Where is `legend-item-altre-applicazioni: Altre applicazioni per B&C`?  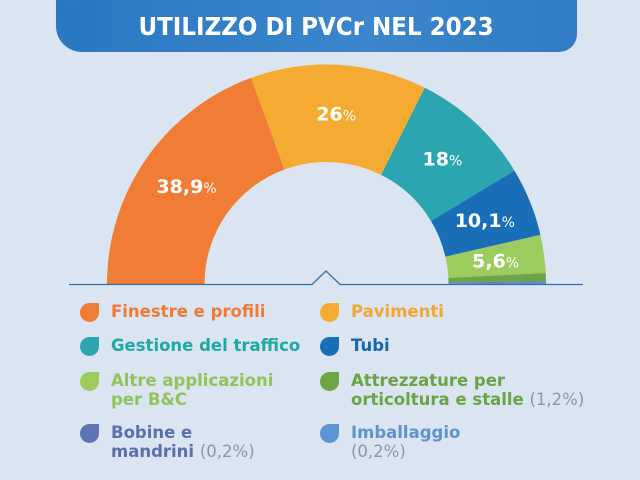 legend-item-altre-applicazioni: Altre applicazioni per B&C is located at coordinates (176, 390).